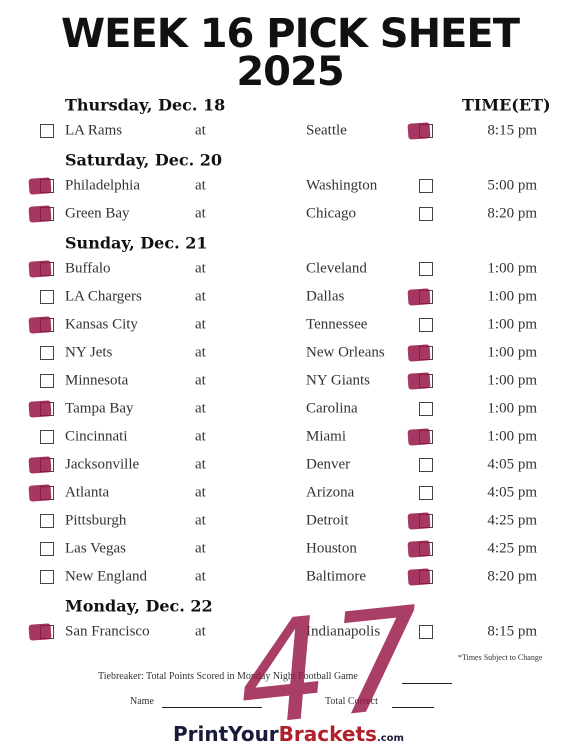  What do you see at coordinates (506, 105) in the screenshot?
I see `time-header: TIME(ET)` at bounding box center [506, 105].